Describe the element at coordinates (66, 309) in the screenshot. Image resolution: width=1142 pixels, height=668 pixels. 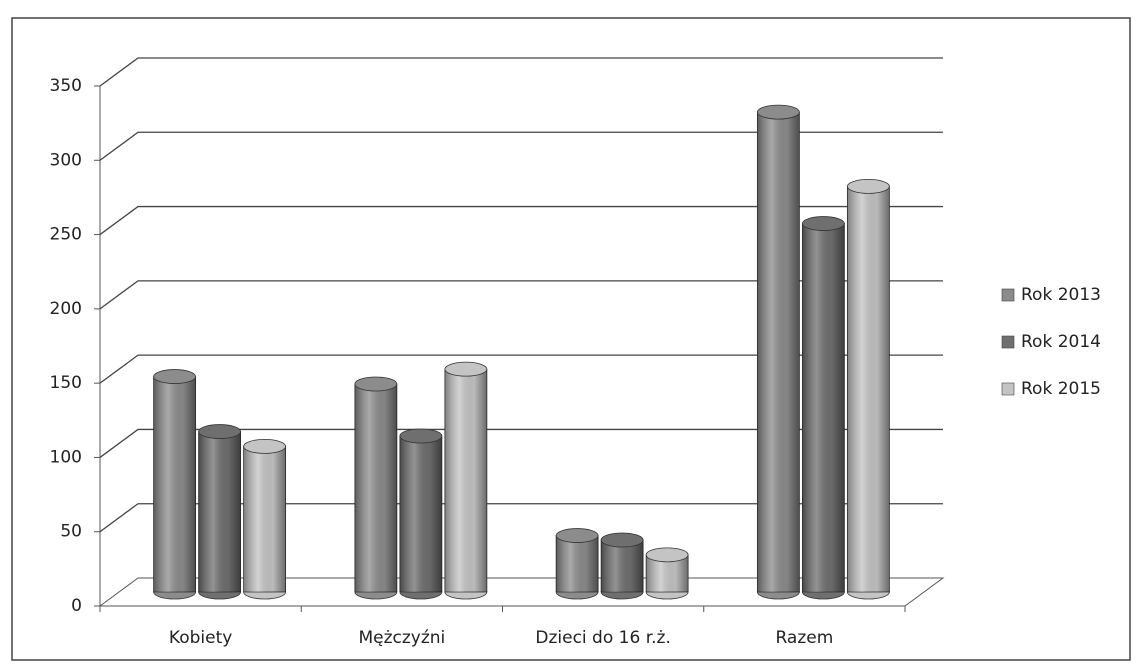
I see `y-tick-label: 200` at that location.